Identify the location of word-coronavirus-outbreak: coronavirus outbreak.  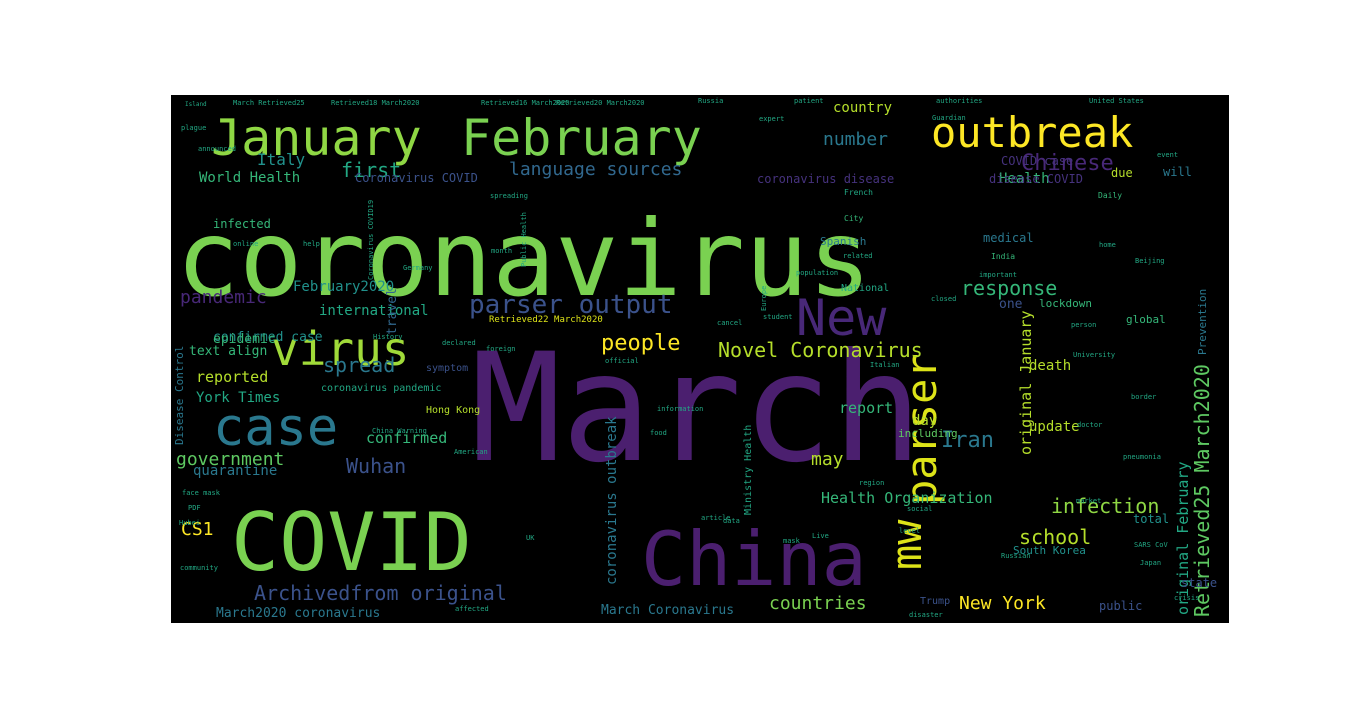
(612, 500).